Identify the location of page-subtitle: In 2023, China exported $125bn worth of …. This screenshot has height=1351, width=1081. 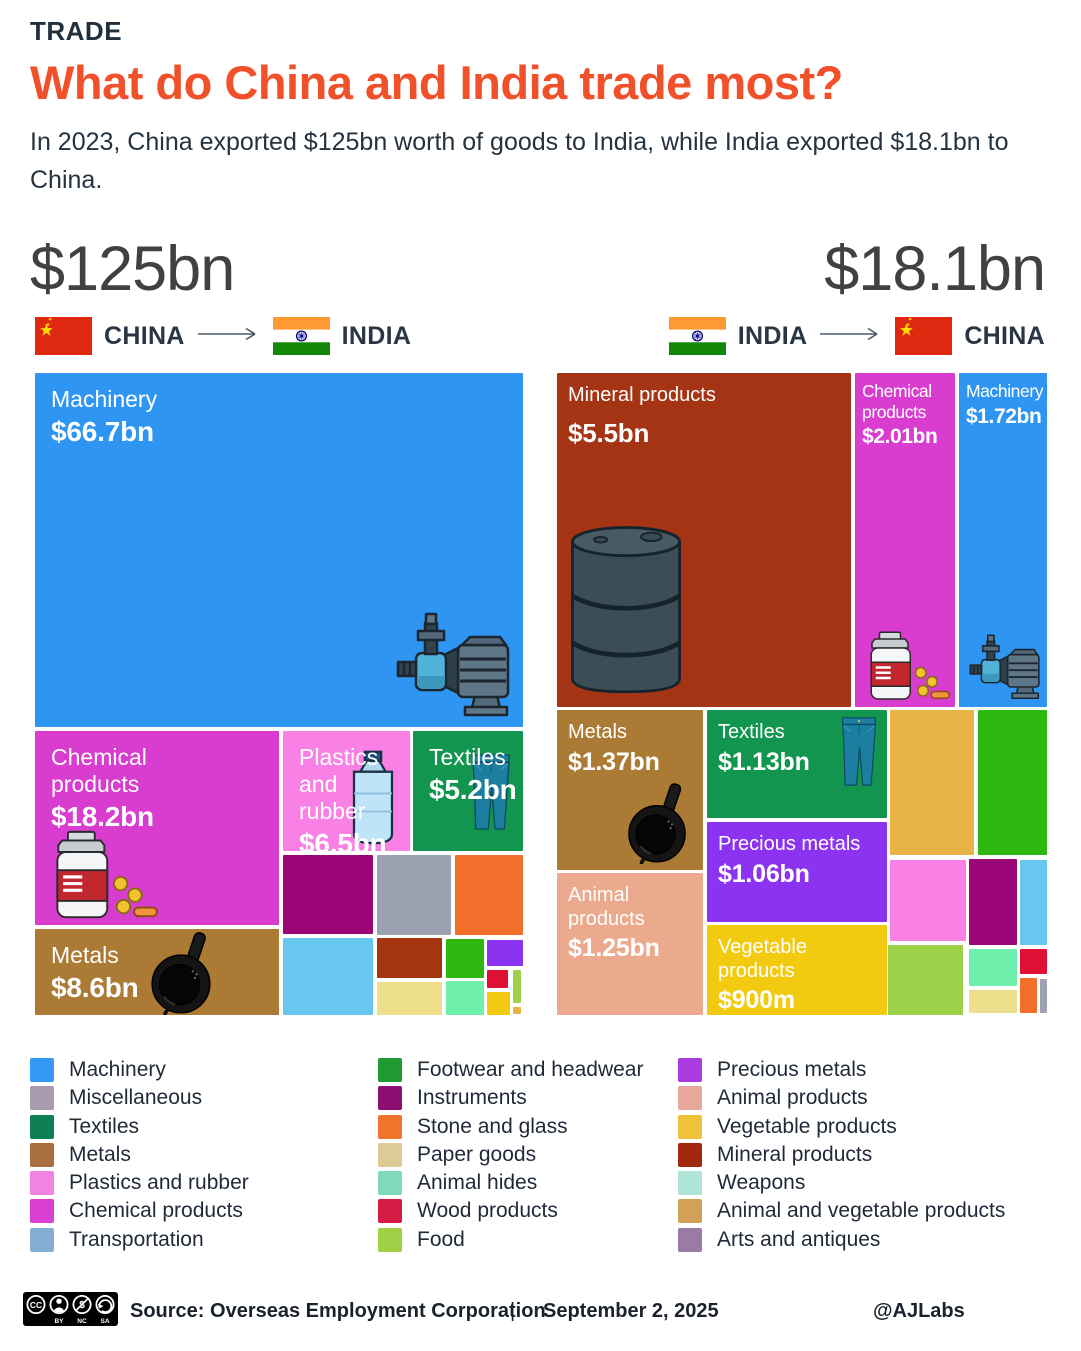
(519, 161).